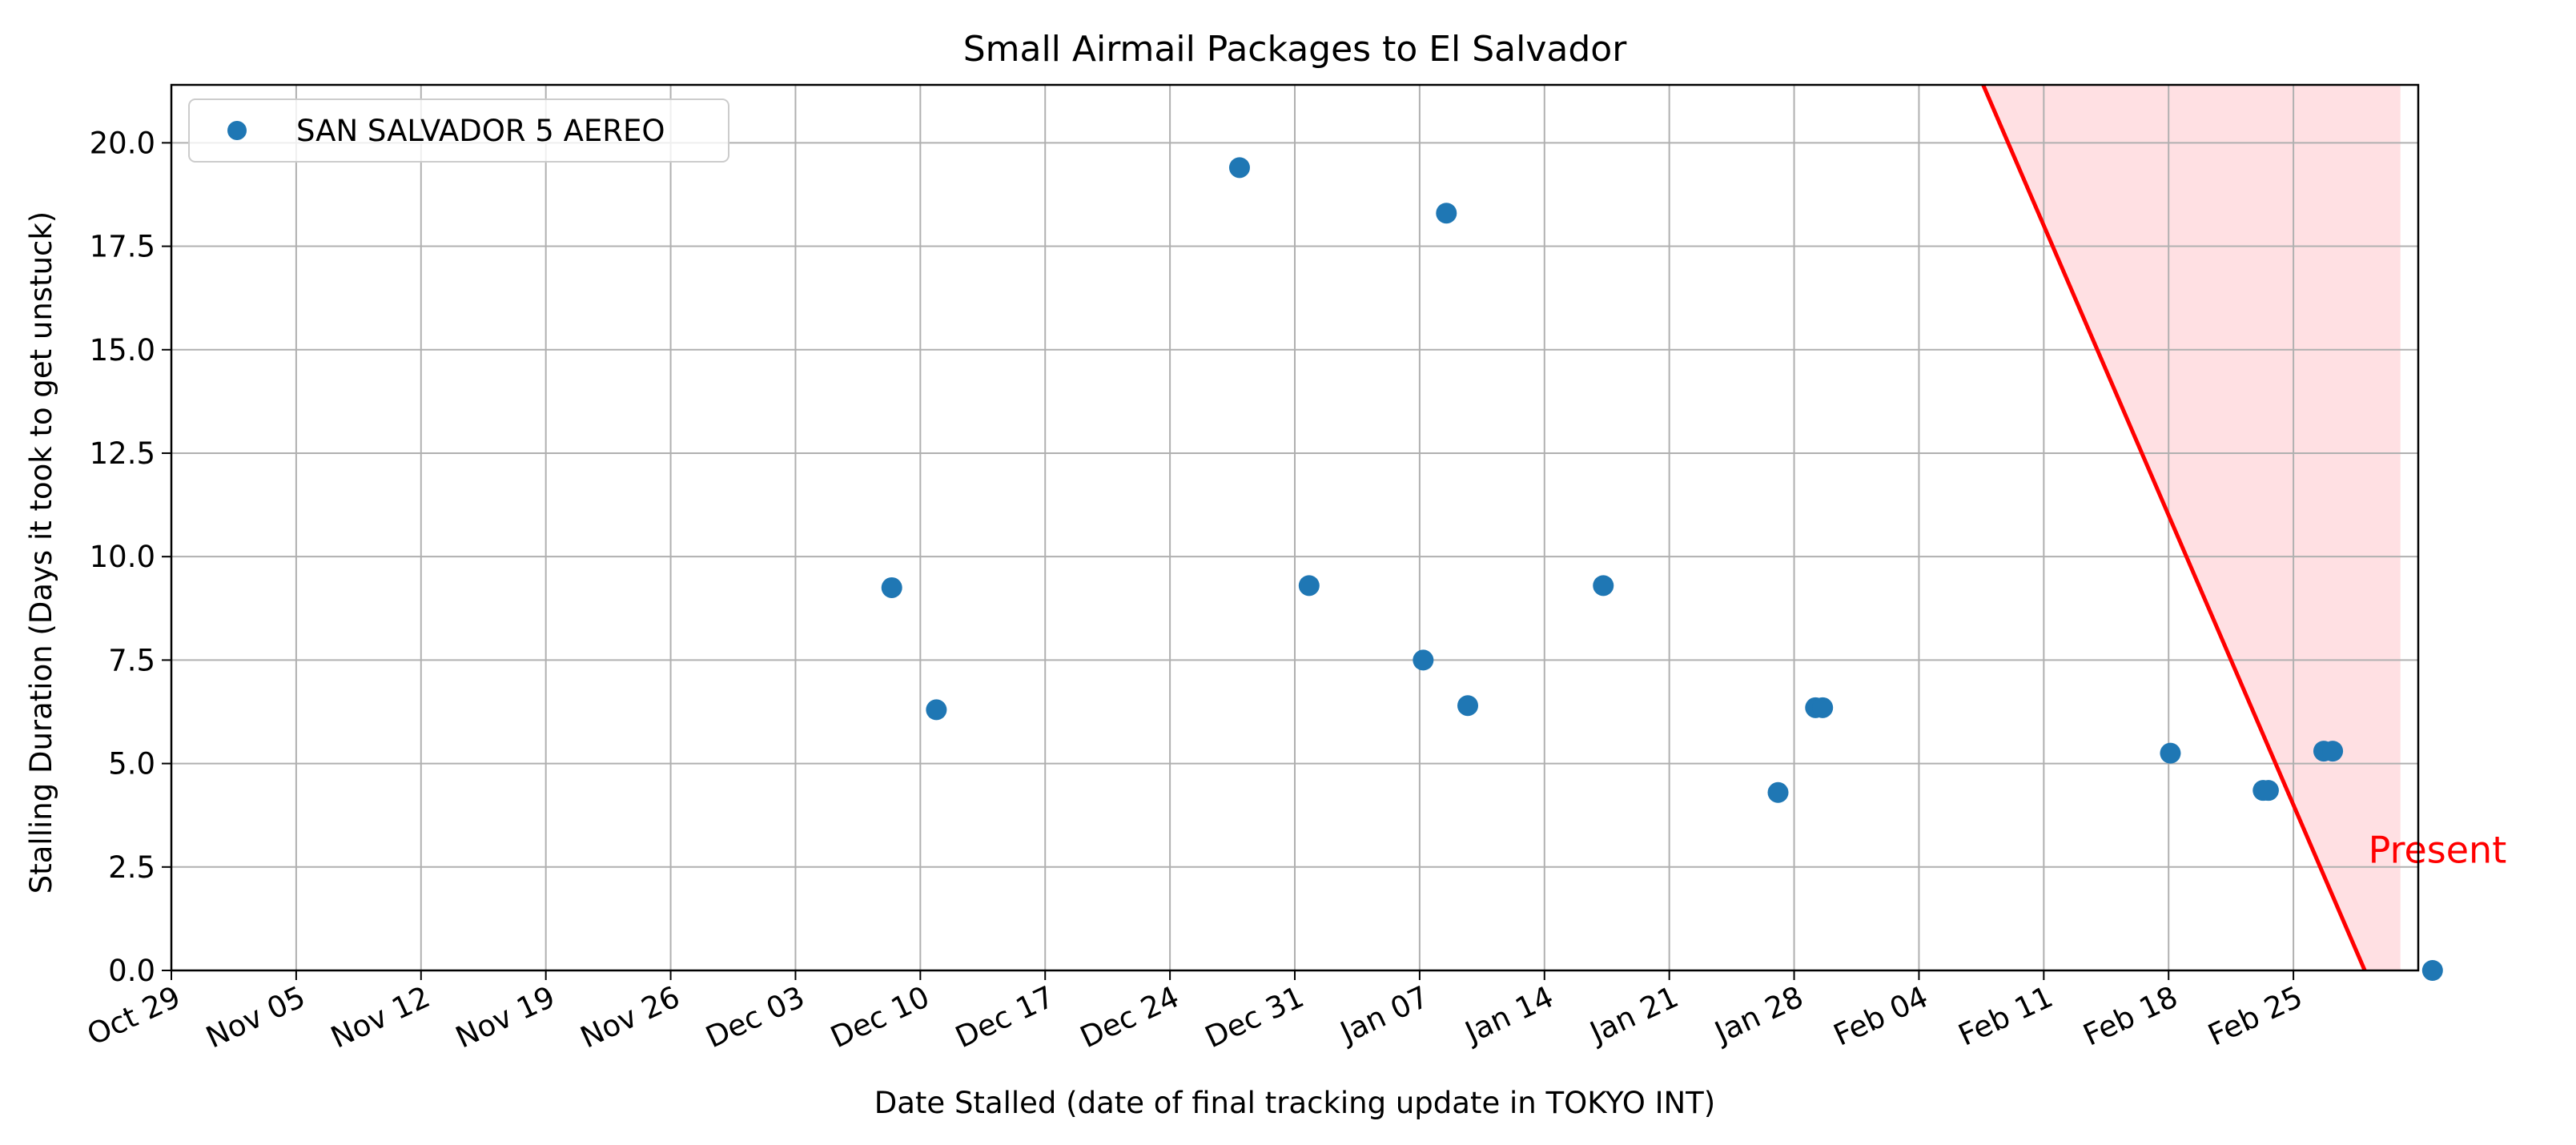 This screenshot has width=2576, height=1145. I want to click on legend-frame, so click(458, 130).